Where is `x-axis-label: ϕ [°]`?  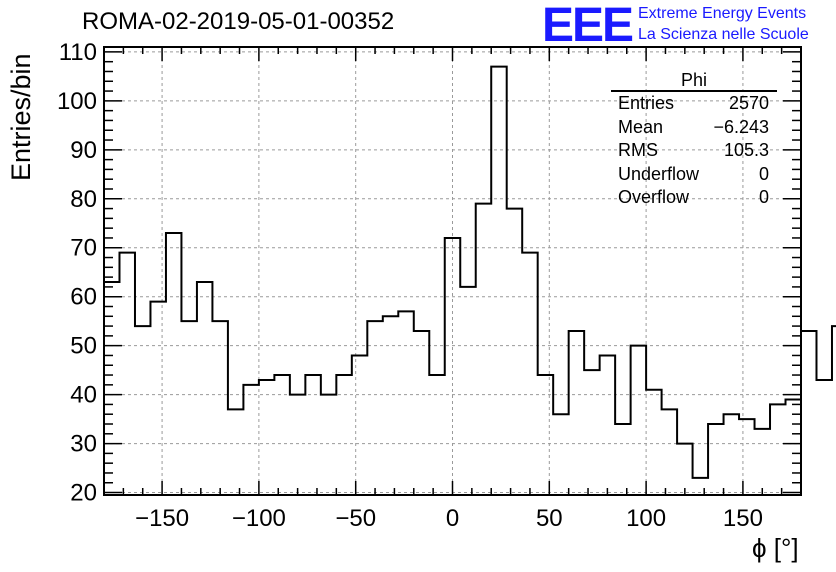 x-axis-label: ϕ [°] is located at coordinates (775, 548).